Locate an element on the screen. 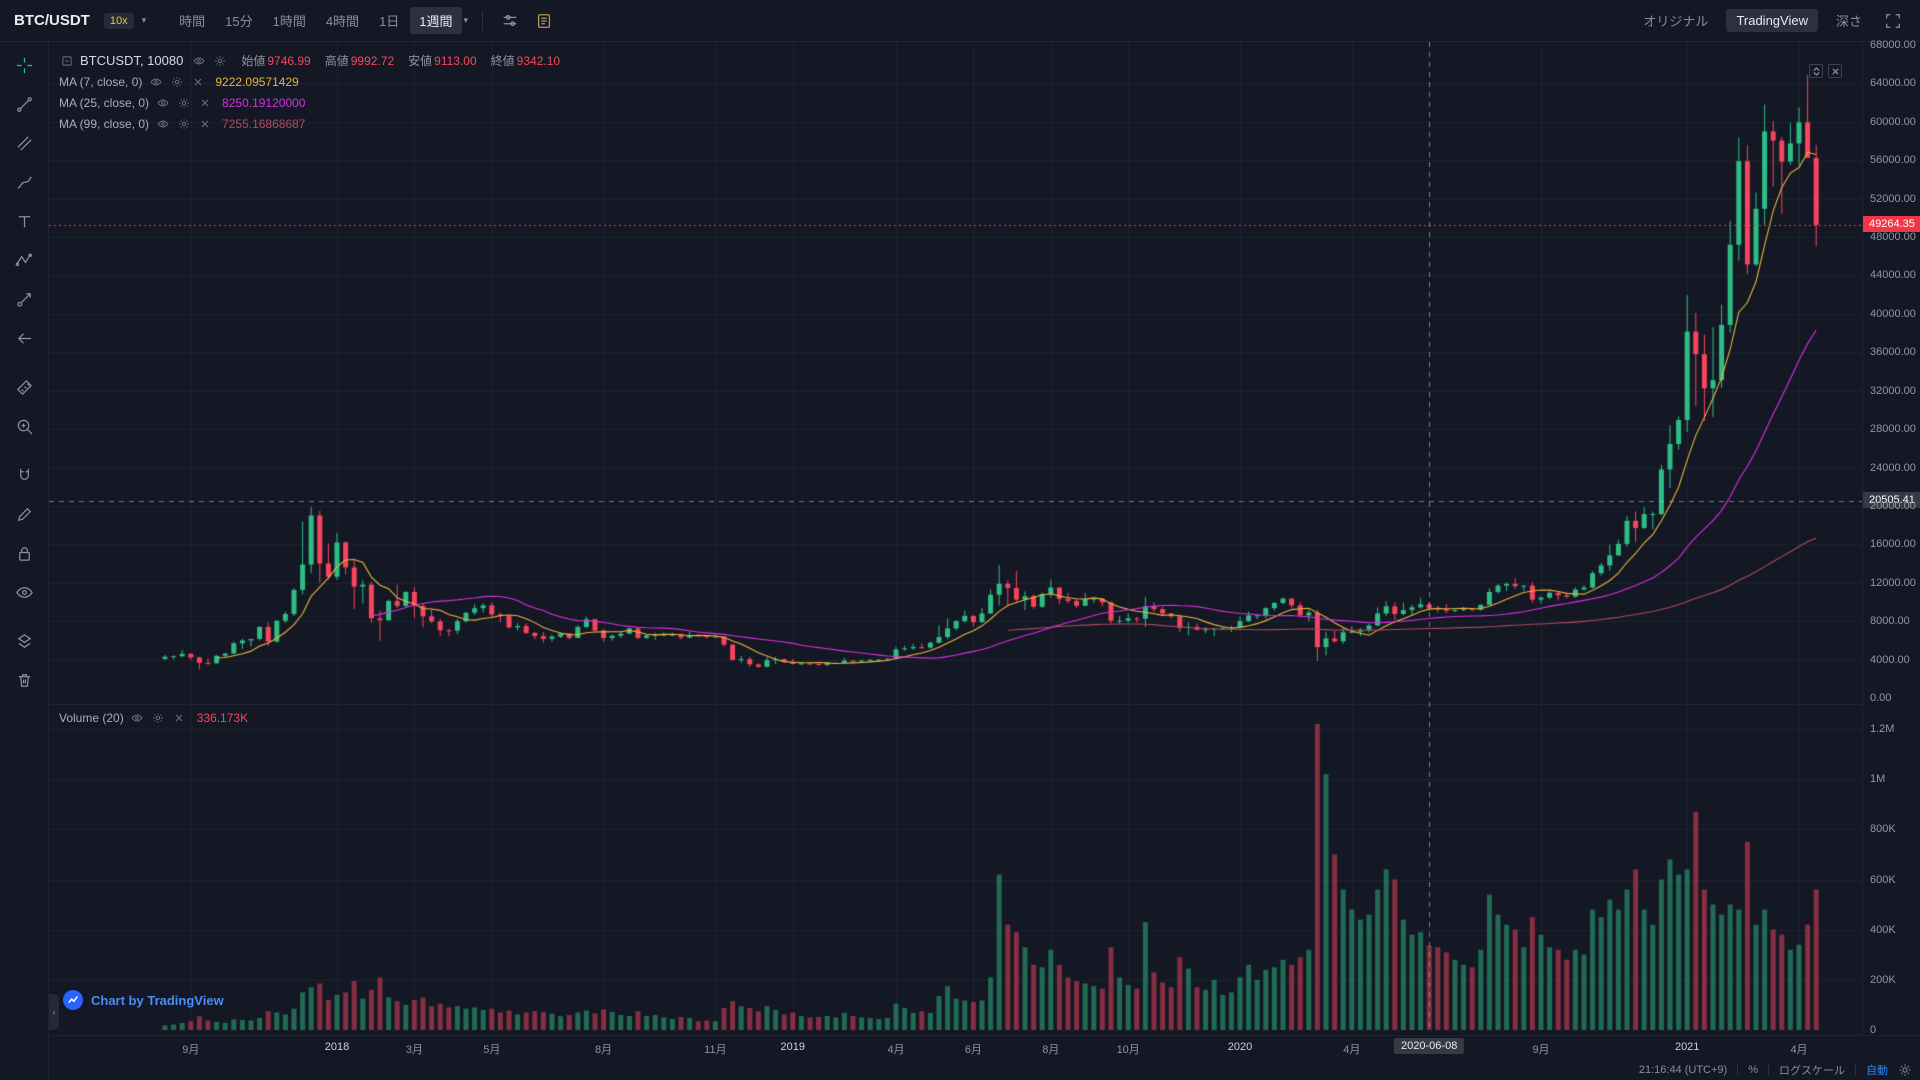  time-tick-label: 5月 is located at coordinates (492, 1050).